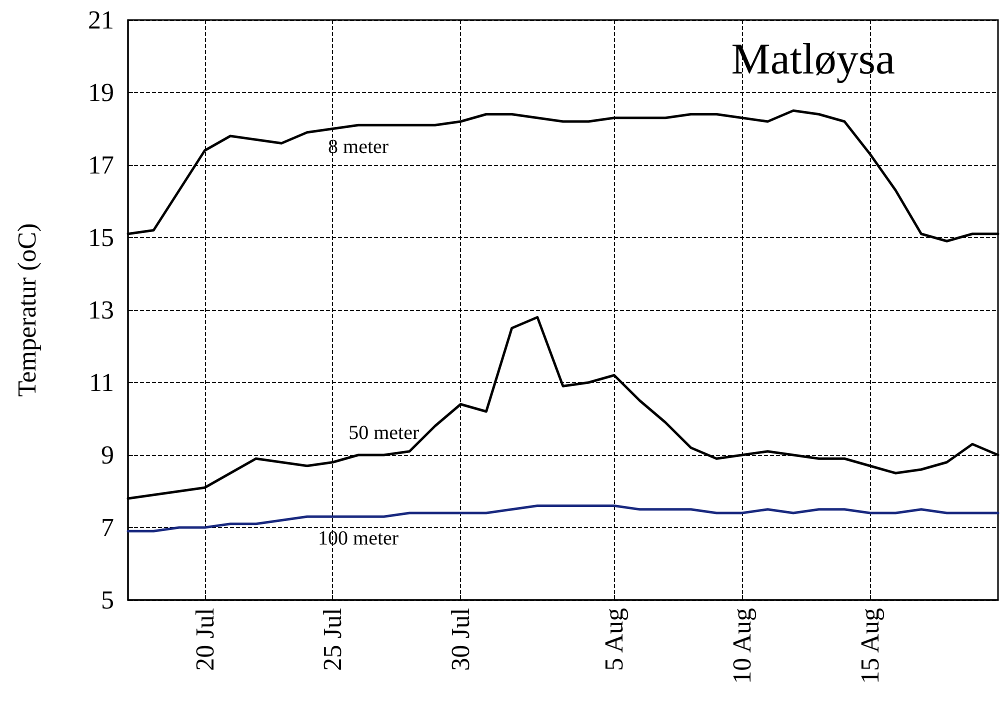 The height and width of the screenshot is (718, 1000). What do you see at coordinates (107, 600) in the screenshot?
I see `y-tick-label: 5` at bounding box center [107, 600].